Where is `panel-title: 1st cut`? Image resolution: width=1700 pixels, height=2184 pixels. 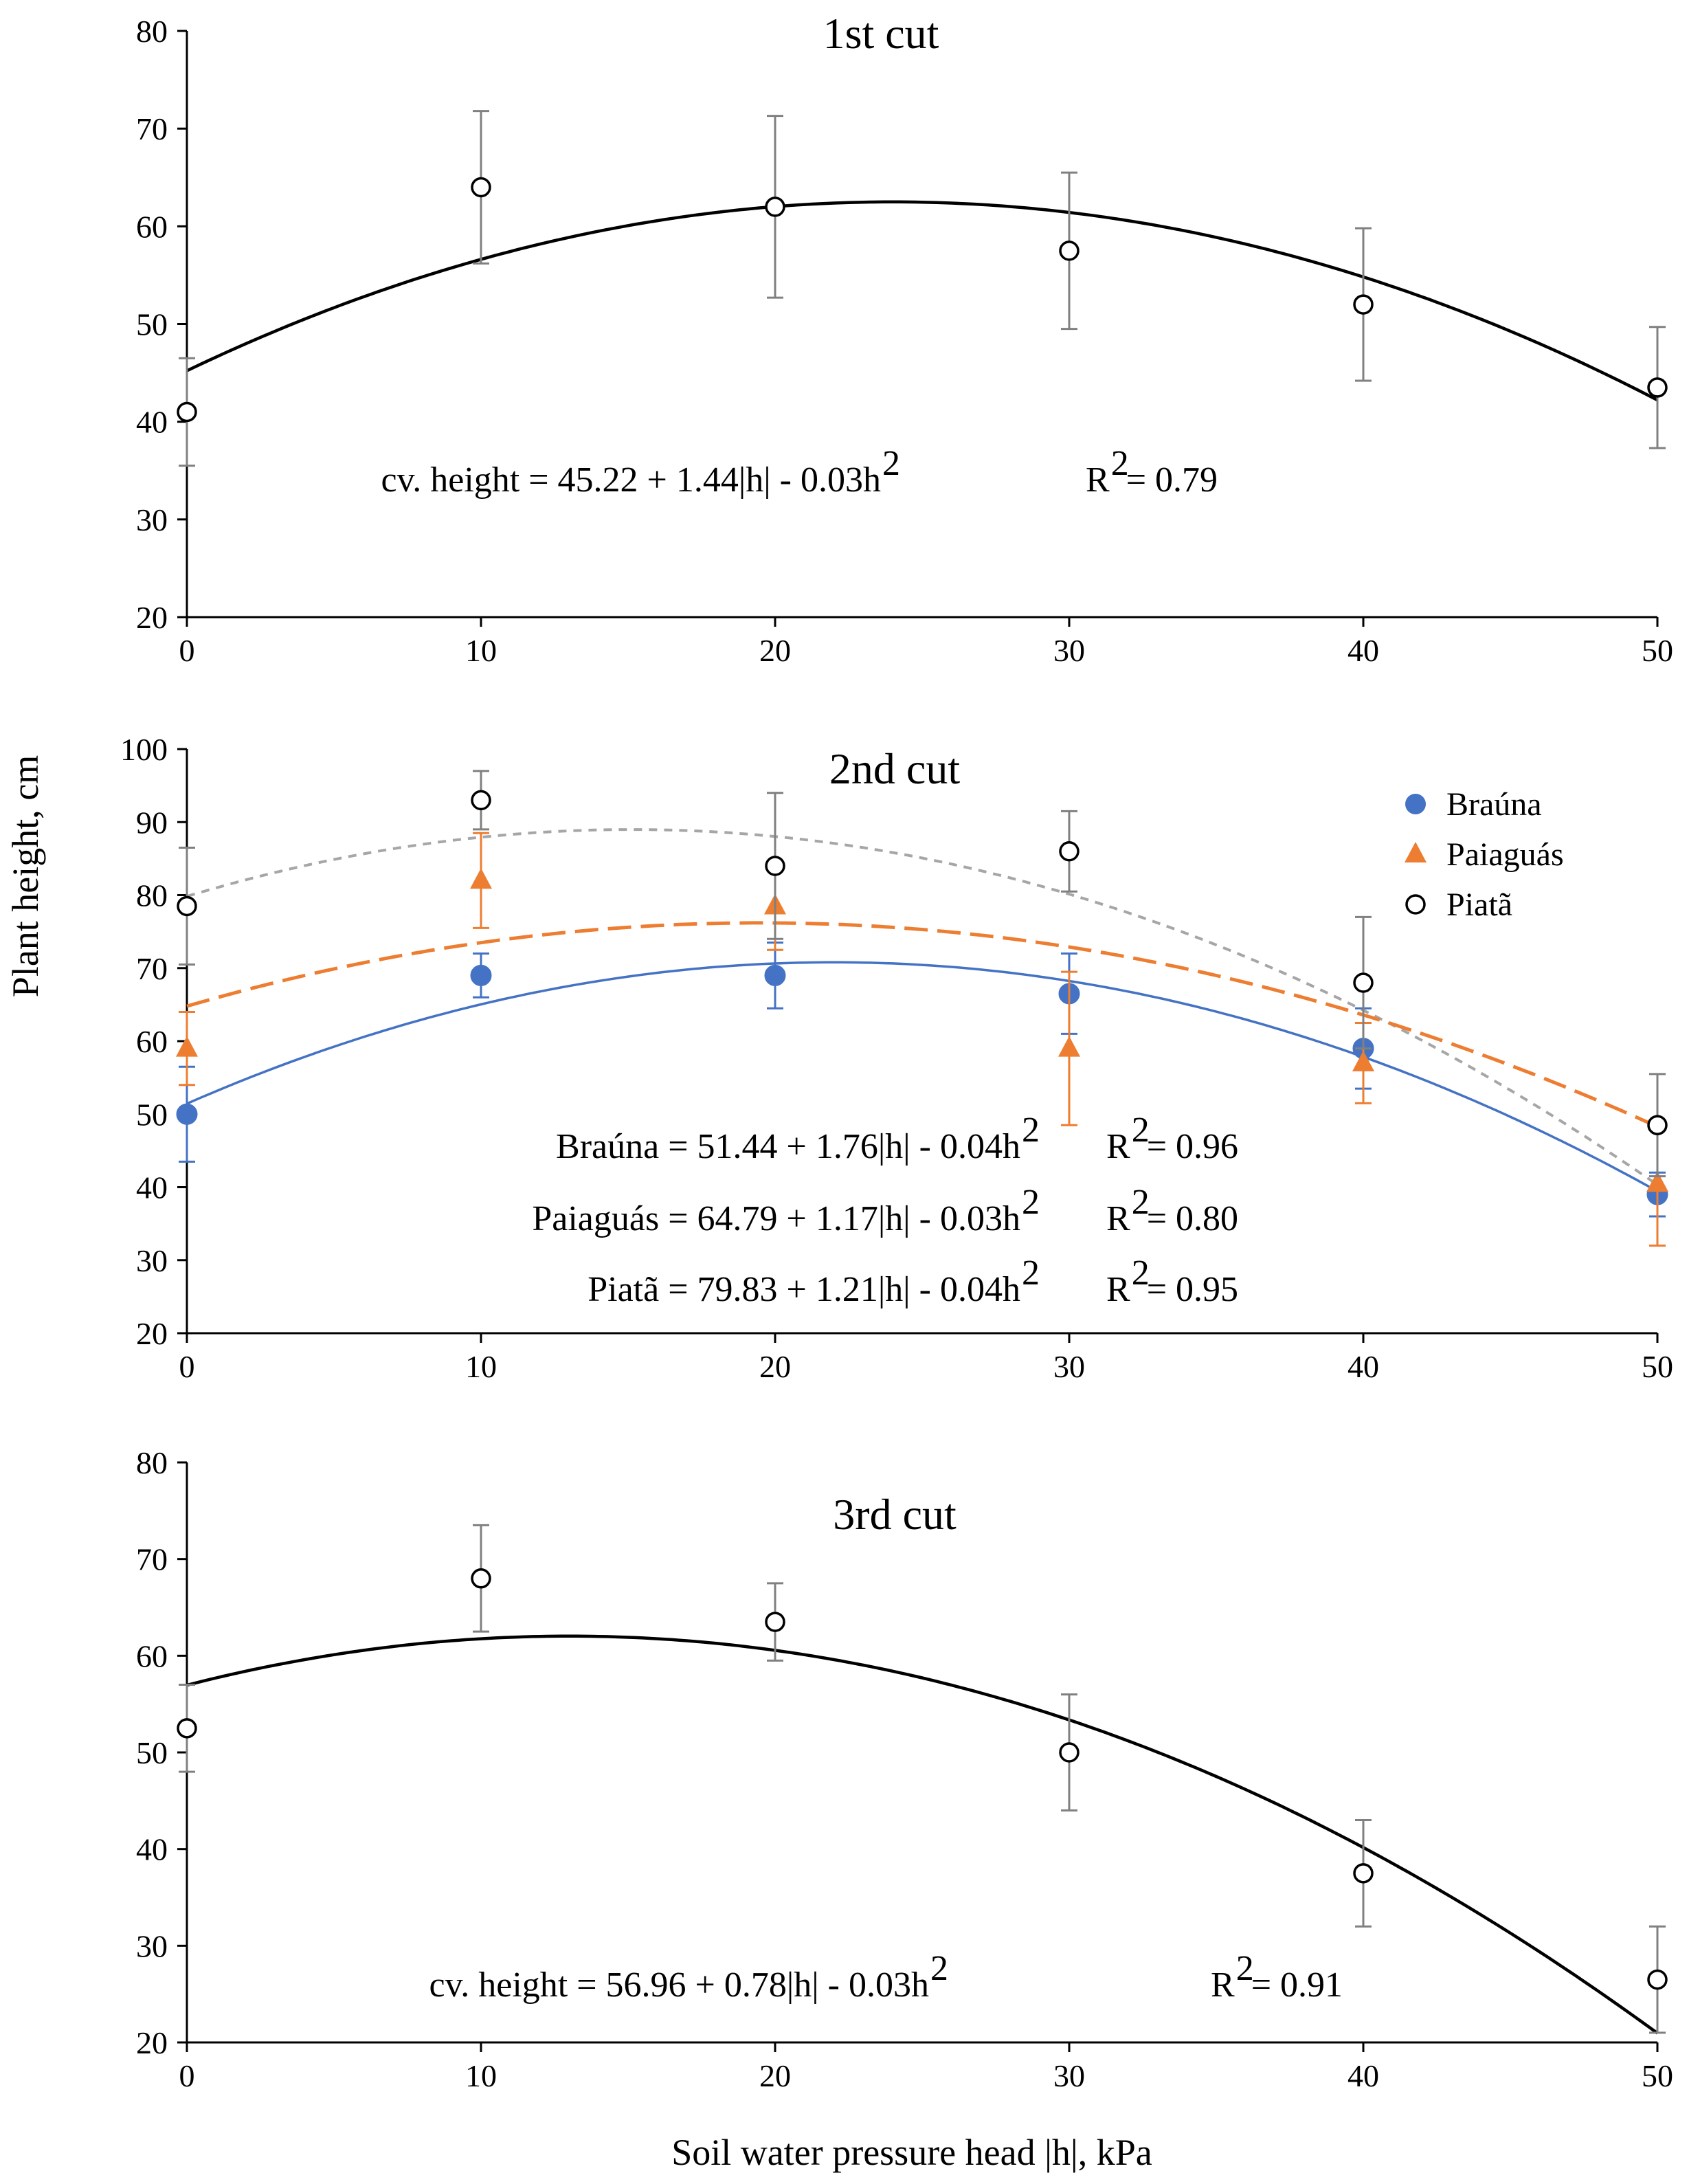 panel-title: 1st cut is located at coordinates (881, 33).